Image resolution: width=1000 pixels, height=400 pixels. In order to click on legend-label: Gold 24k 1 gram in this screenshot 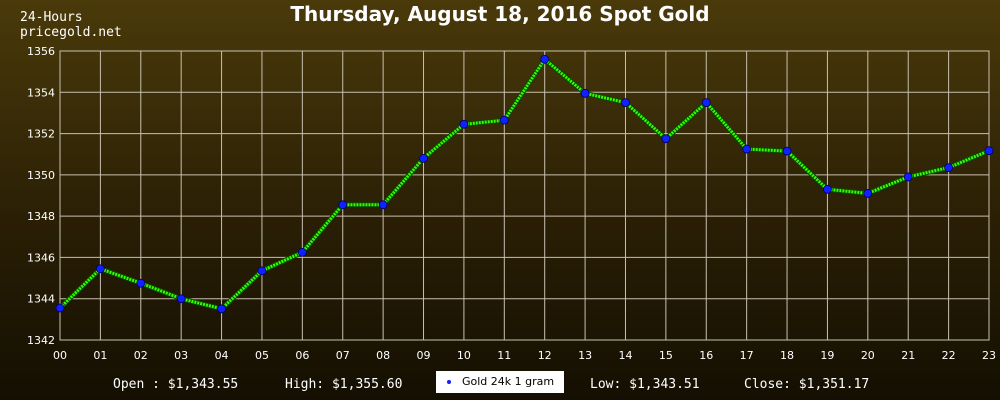, I will do `click(508, 381)`.